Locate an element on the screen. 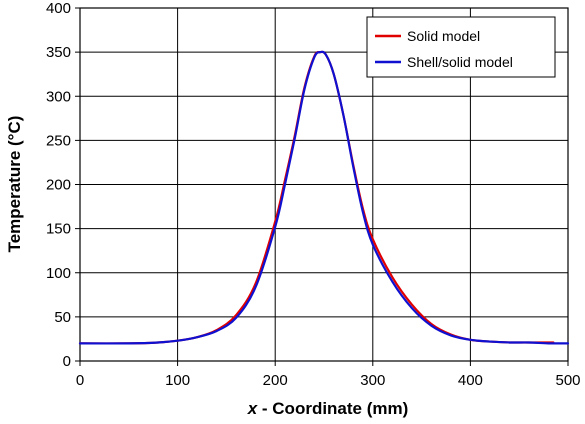 This screenshot has height=424, width=585. x-axis-title: x - Coordinate (mm) is located at coordinates (328, 408).